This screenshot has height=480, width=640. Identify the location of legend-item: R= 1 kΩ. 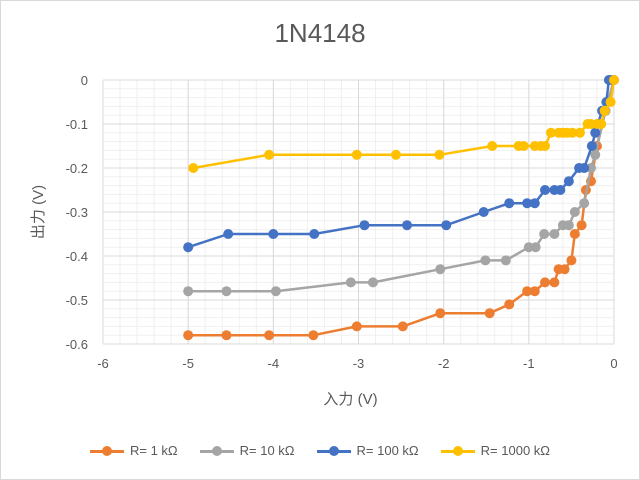
(133, 450).